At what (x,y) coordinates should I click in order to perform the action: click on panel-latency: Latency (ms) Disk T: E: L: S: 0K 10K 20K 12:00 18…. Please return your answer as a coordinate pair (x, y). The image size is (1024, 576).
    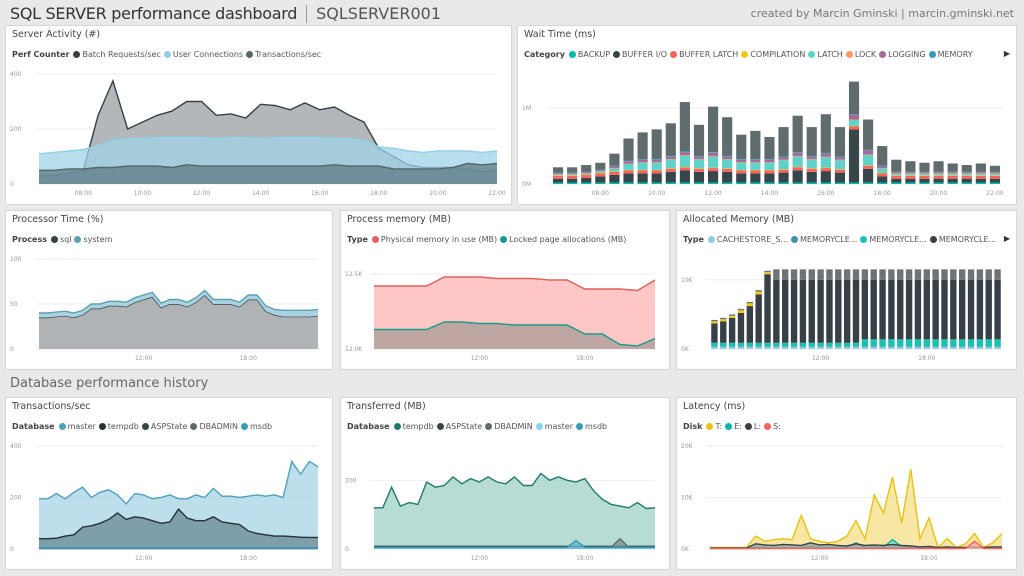
    Looking at the image, I should click on (846, 483).